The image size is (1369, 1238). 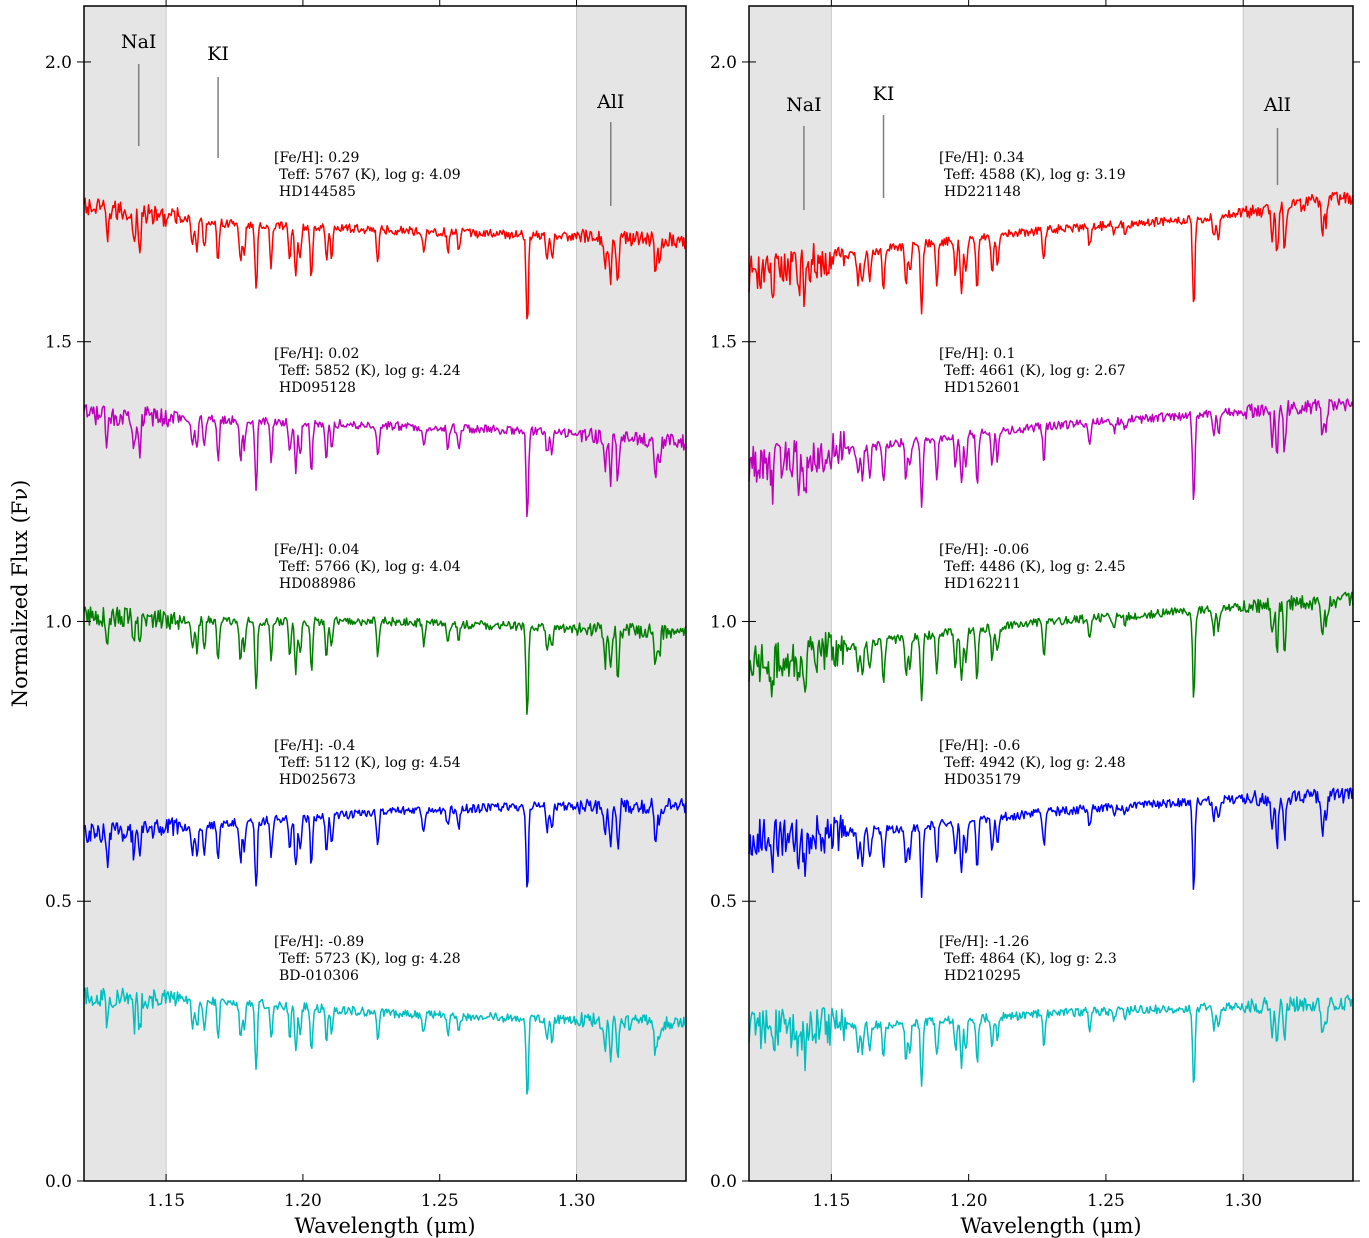 I want to click on feh-label: [Fe/H]: -1.26, so click(x=984, y=942).